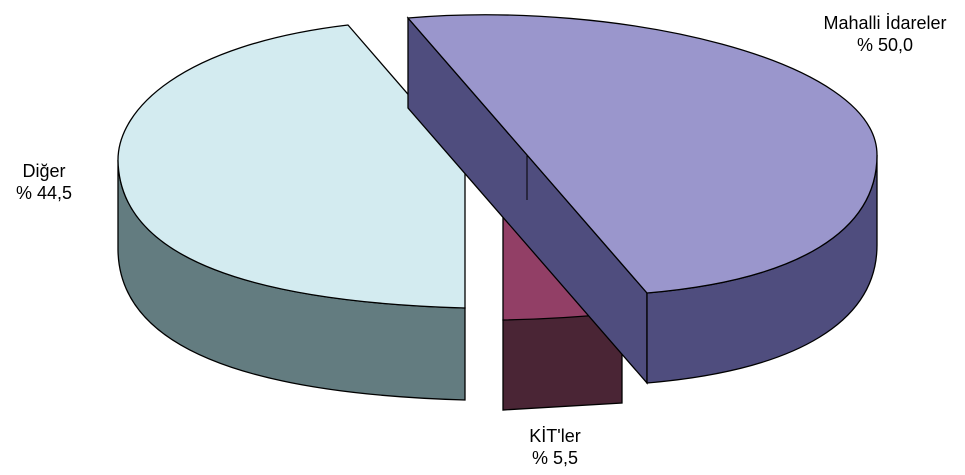  Describe the element at coordinates (44, 193) in the screenshot. I see `label-diger-value: % 44,5` at that location.